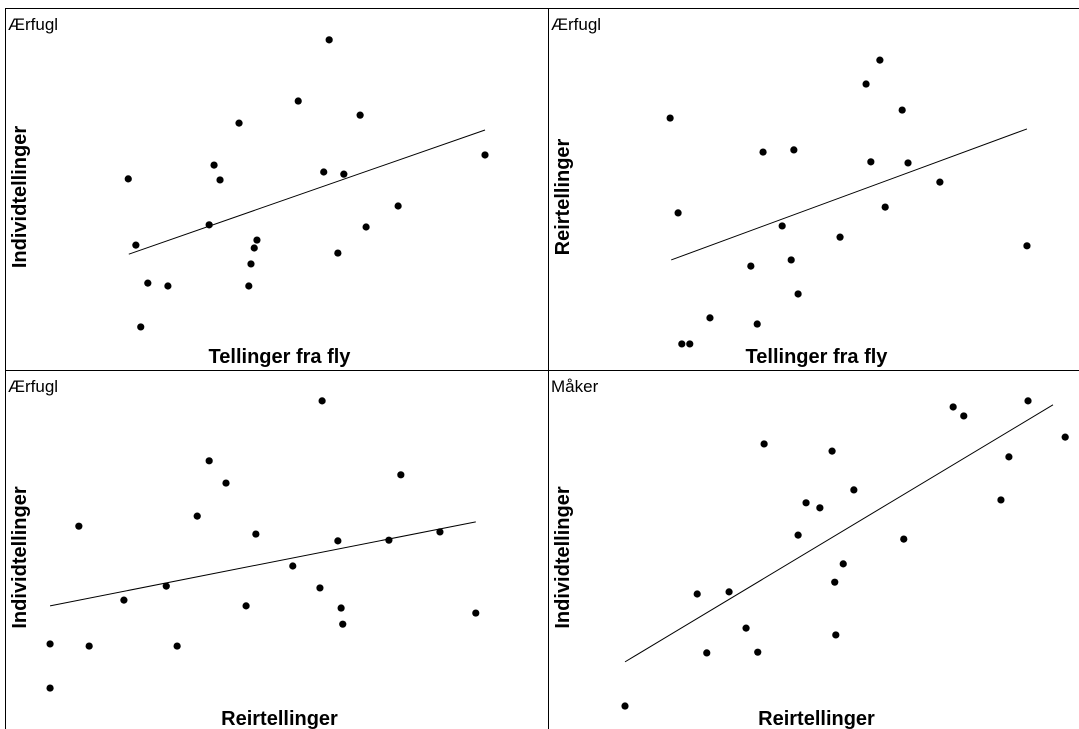  Describe the element at coordinates (563, 196) in the screenshot. I see `y-axis-label: Reirtellinger` at that location.